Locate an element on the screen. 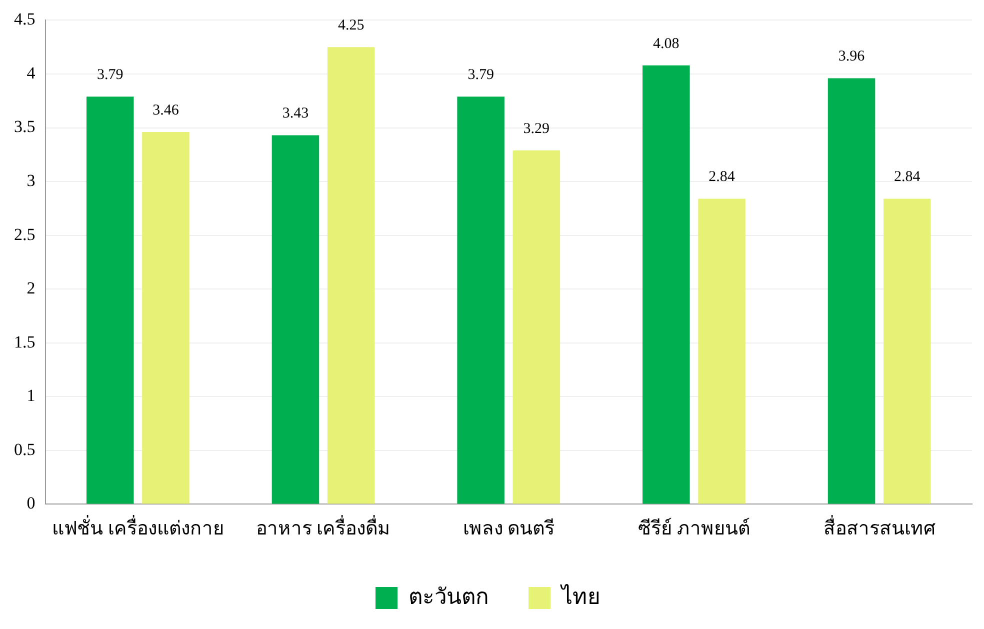 This screenshot has height=629, width=984. y-tick-label: 0 is located at coordinates (31, 503).